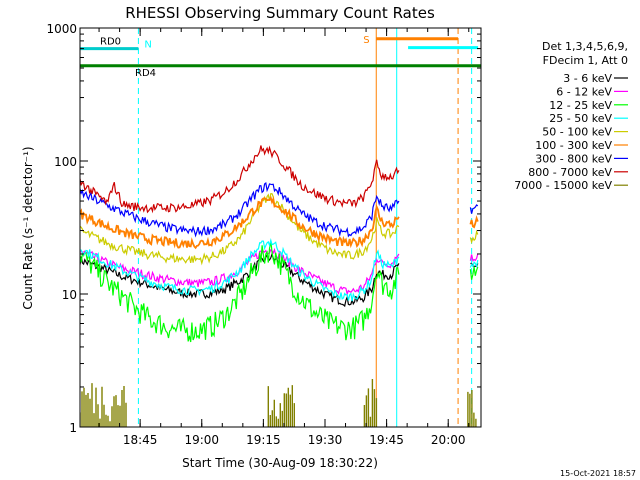 This screenshot has width=640, height=480. What do you see at coordinates (201, 440) in the screenshot?
I see `x-tick-label: 19:00` at bounding box center [201, 440].